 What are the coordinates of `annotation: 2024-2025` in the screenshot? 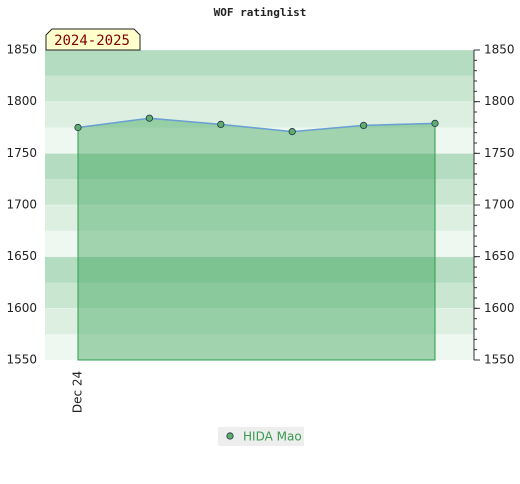 It's located at (92, 41).